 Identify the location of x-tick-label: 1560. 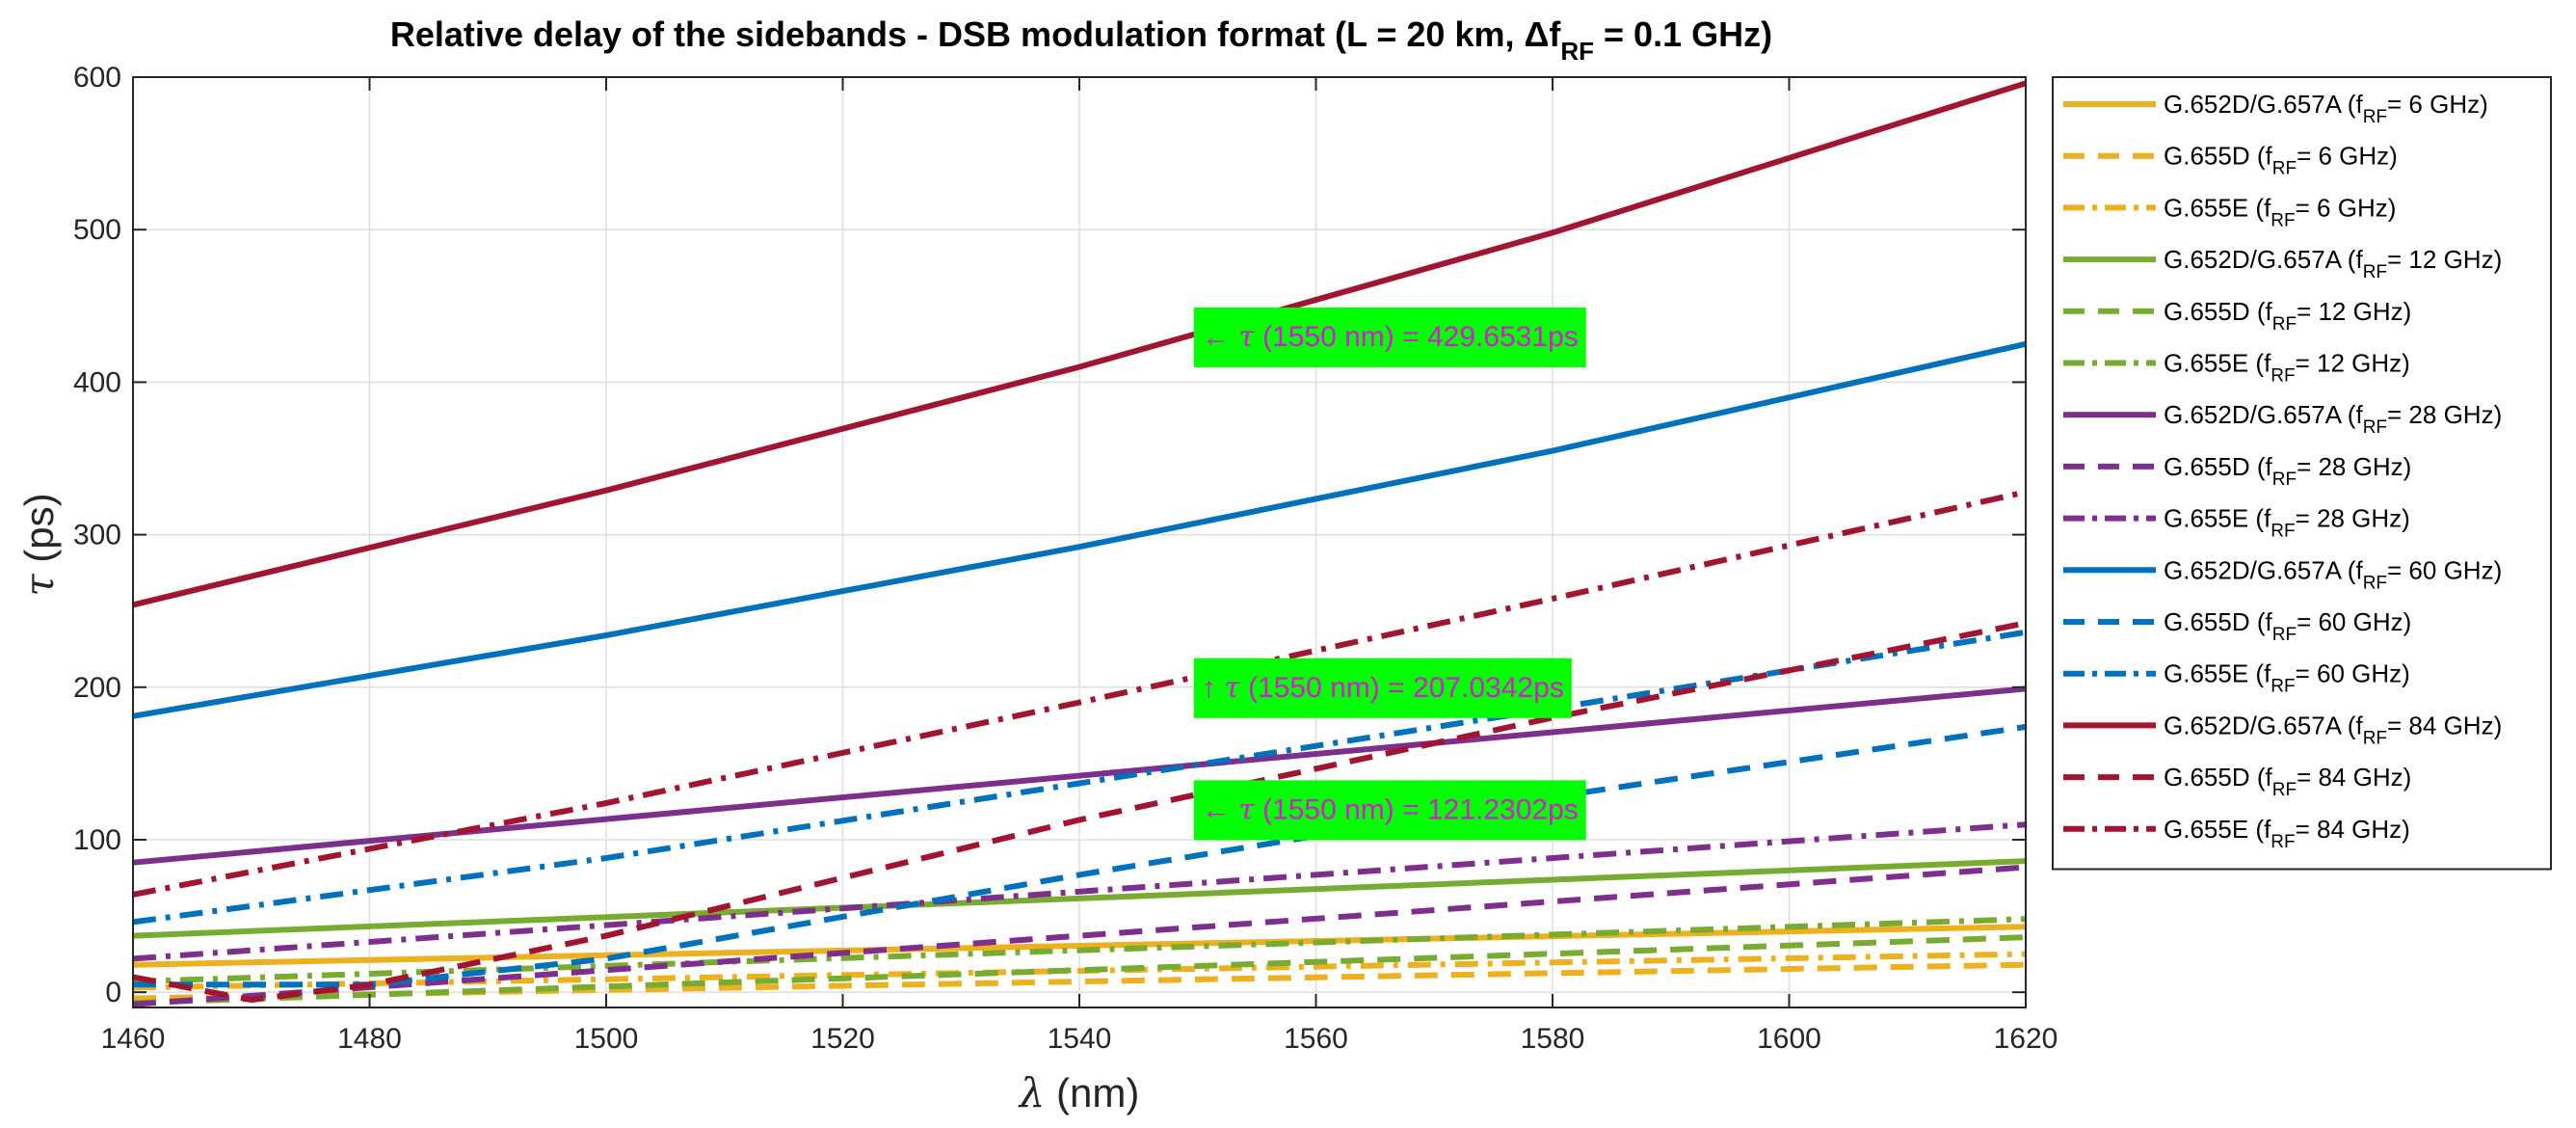
(1316, 1039).